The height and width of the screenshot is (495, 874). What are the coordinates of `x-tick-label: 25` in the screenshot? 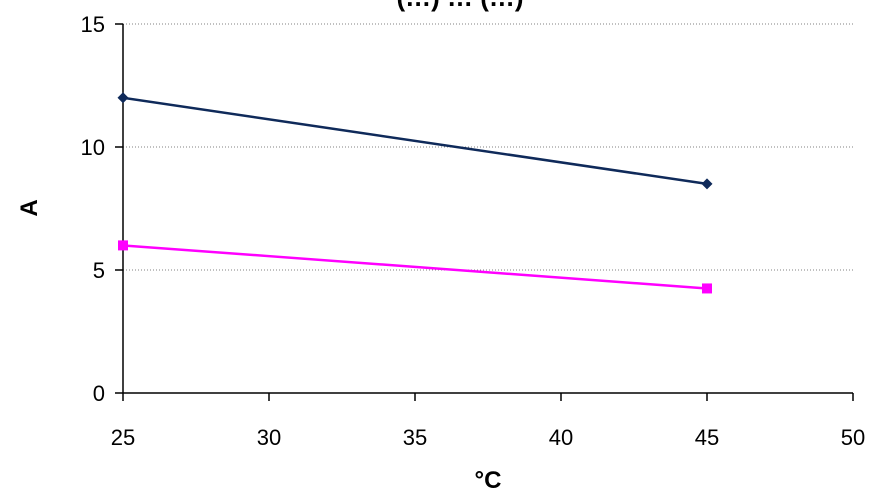 It's located at (123, 437).